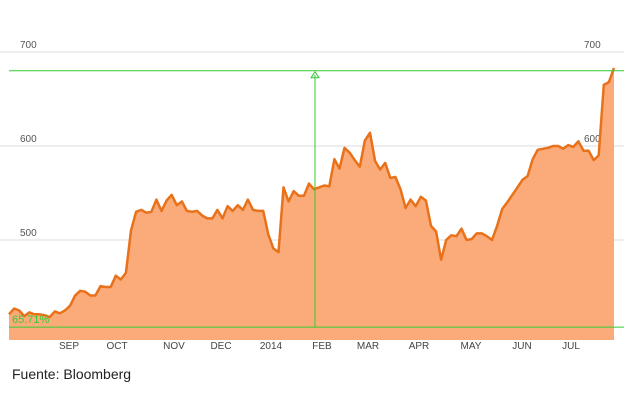  What do you see at coordinates (72, 374) in the screenshot?
I see `source-caption: Fuente: Bloomberg` at bounding box center [72, 374].